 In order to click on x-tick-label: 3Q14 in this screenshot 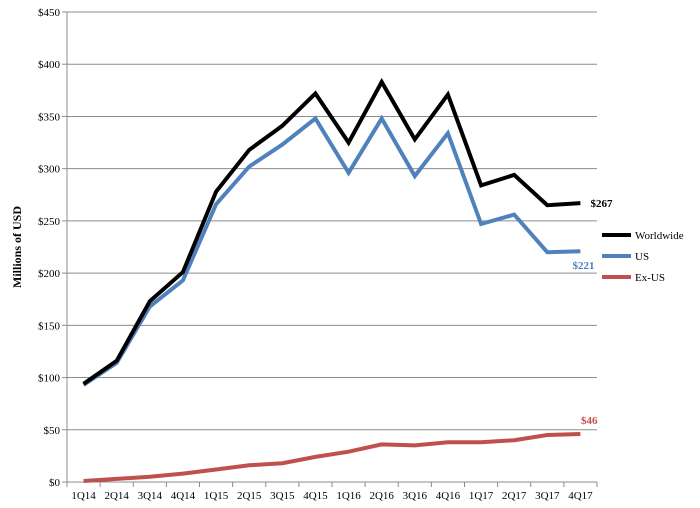, I will do `click(150, 496)`.